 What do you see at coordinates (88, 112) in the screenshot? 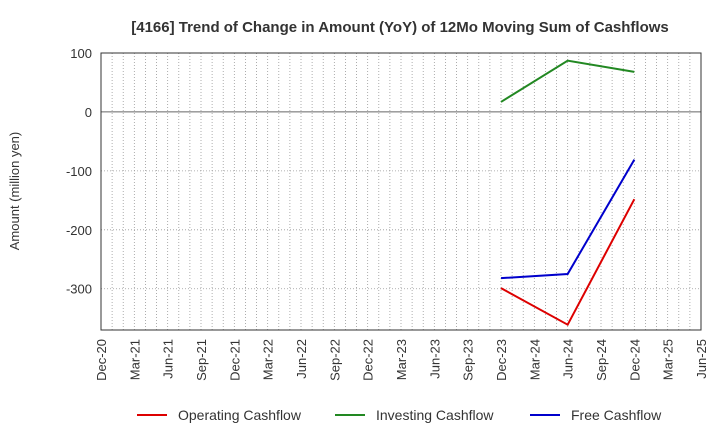
I see `y-tick-label: 0` at bounding box center [88, 112].